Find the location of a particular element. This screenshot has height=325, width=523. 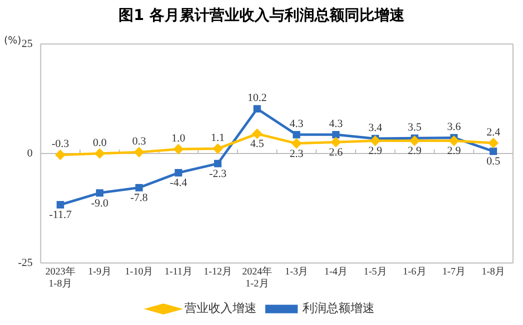

data-label: 1.0 is located at coordinates (179, 138).